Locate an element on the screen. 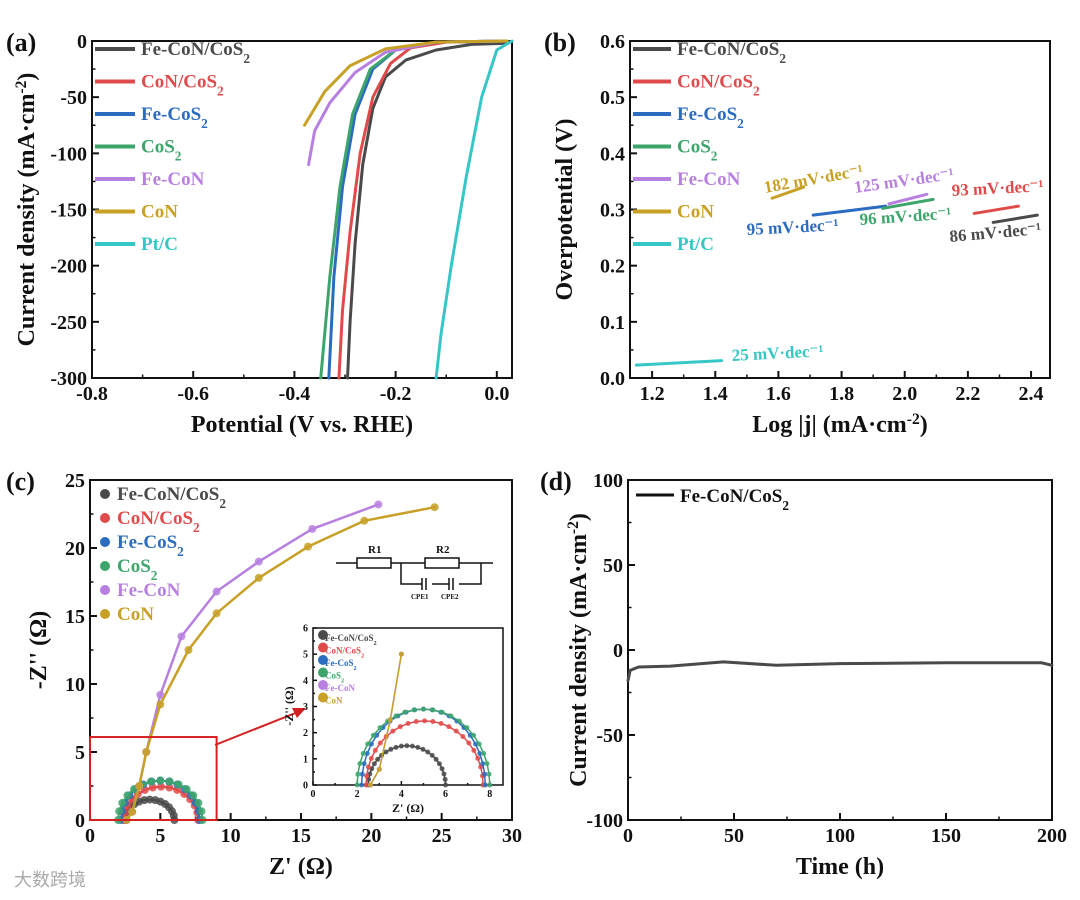 This screenshot has height=900, width=1080. x-tick-label: 1.2 is located at coordinates (652, 394).